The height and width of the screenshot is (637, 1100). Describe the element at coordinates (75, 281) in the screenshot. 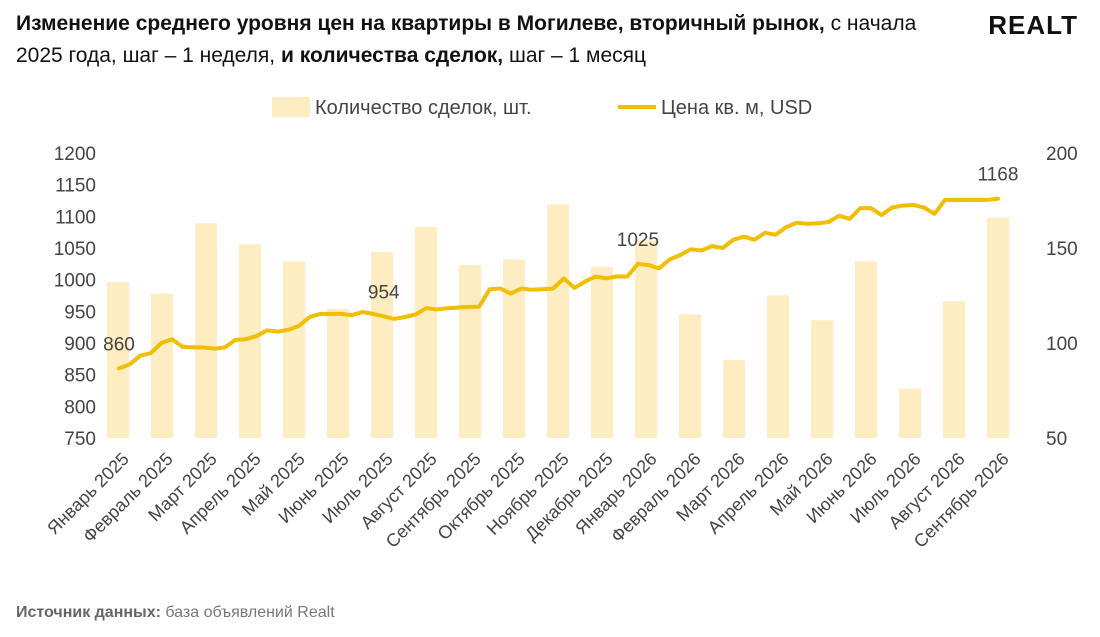

I see `left-tick-label: 1000` at that location.